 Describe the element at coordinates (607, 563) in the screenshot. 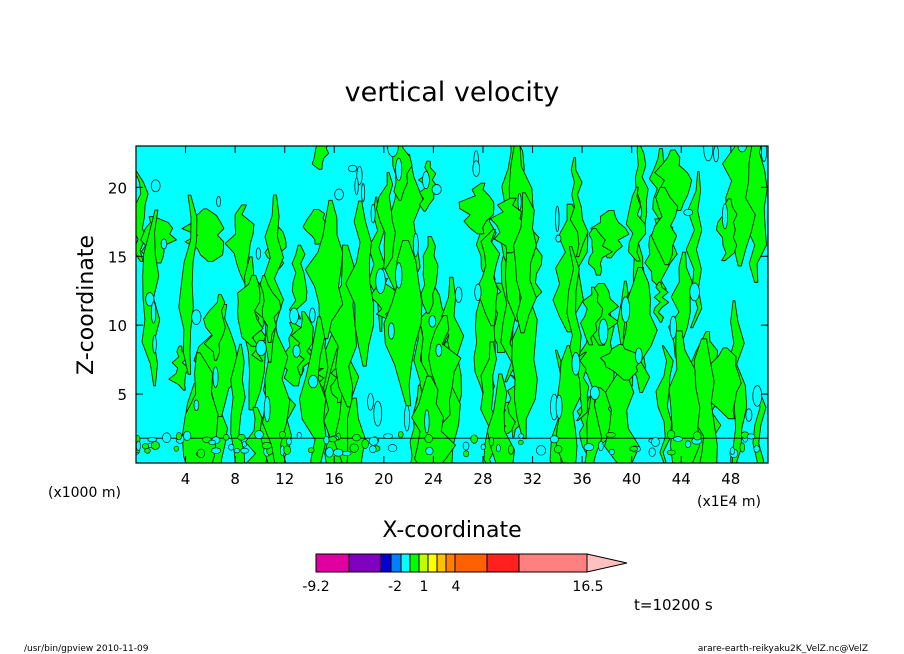

I see `colorbar-extend-arrow` at that location.